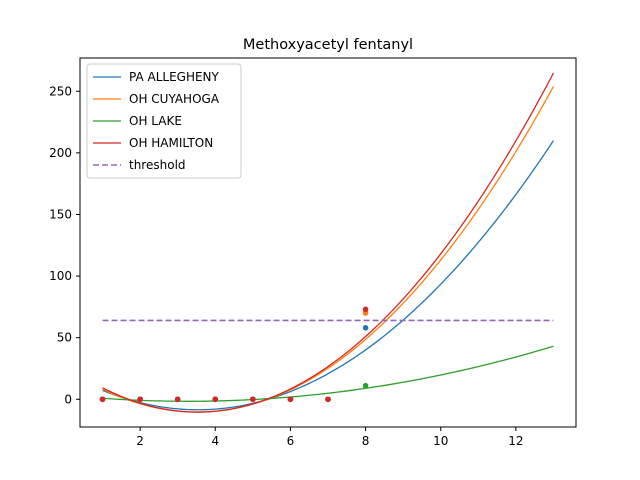 The width and height of the screenshot is (640, 480). Describe the element at coordinates (68, 399) in the screenshot. I see `y-tick-label-0: 0` at that location.